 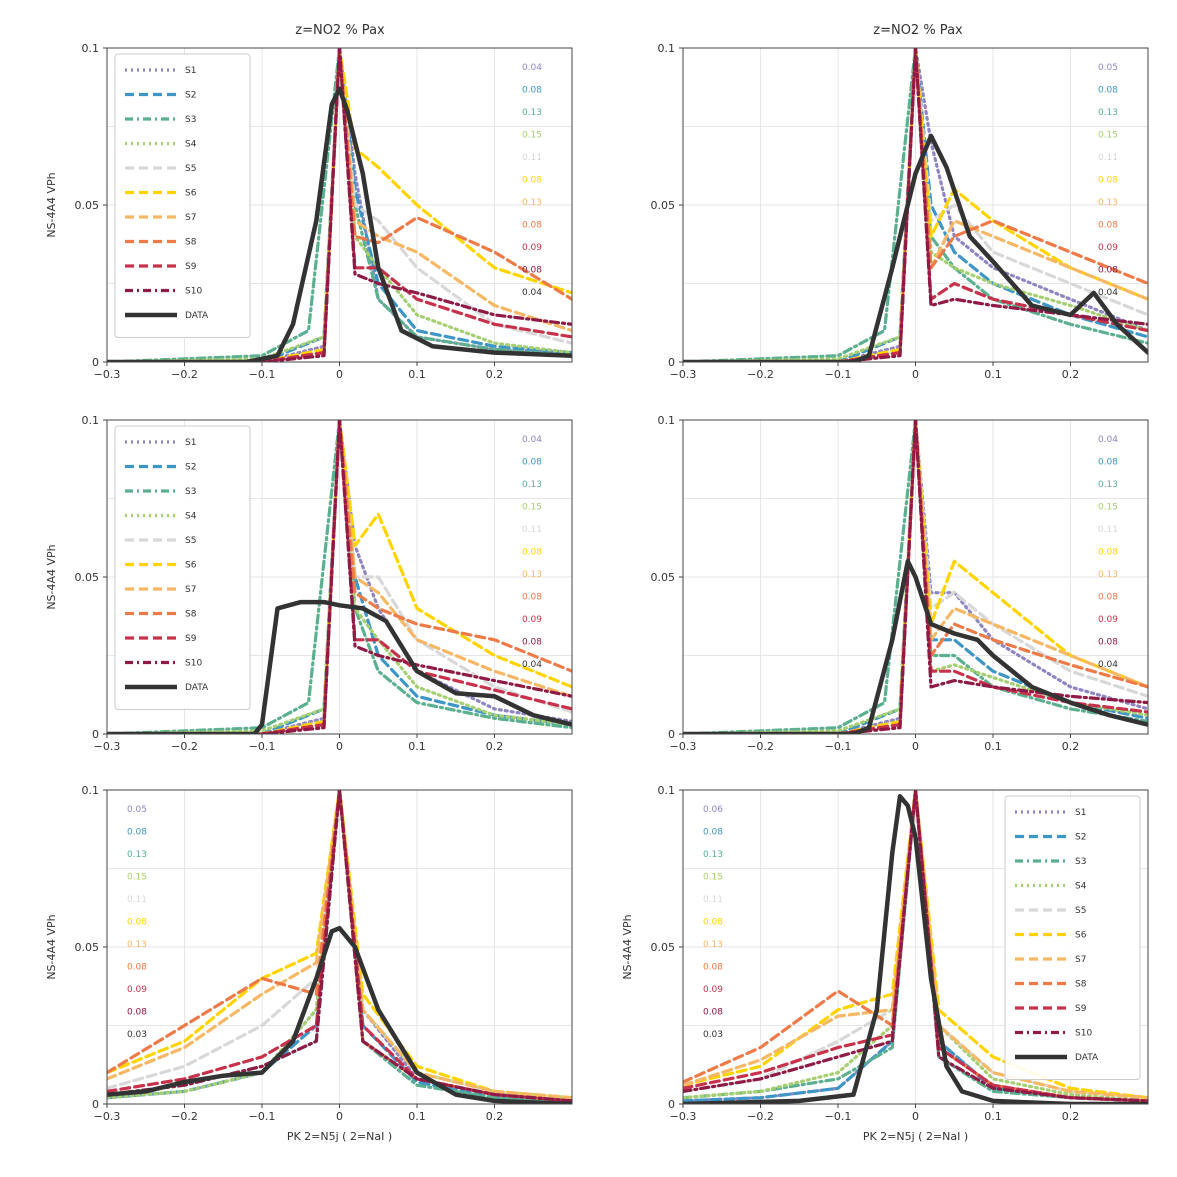 What do you see at coordinates (1108, 440) in the screenshot?
I see `value-label-S1: 0.04` at bounding box center [1108, 440].